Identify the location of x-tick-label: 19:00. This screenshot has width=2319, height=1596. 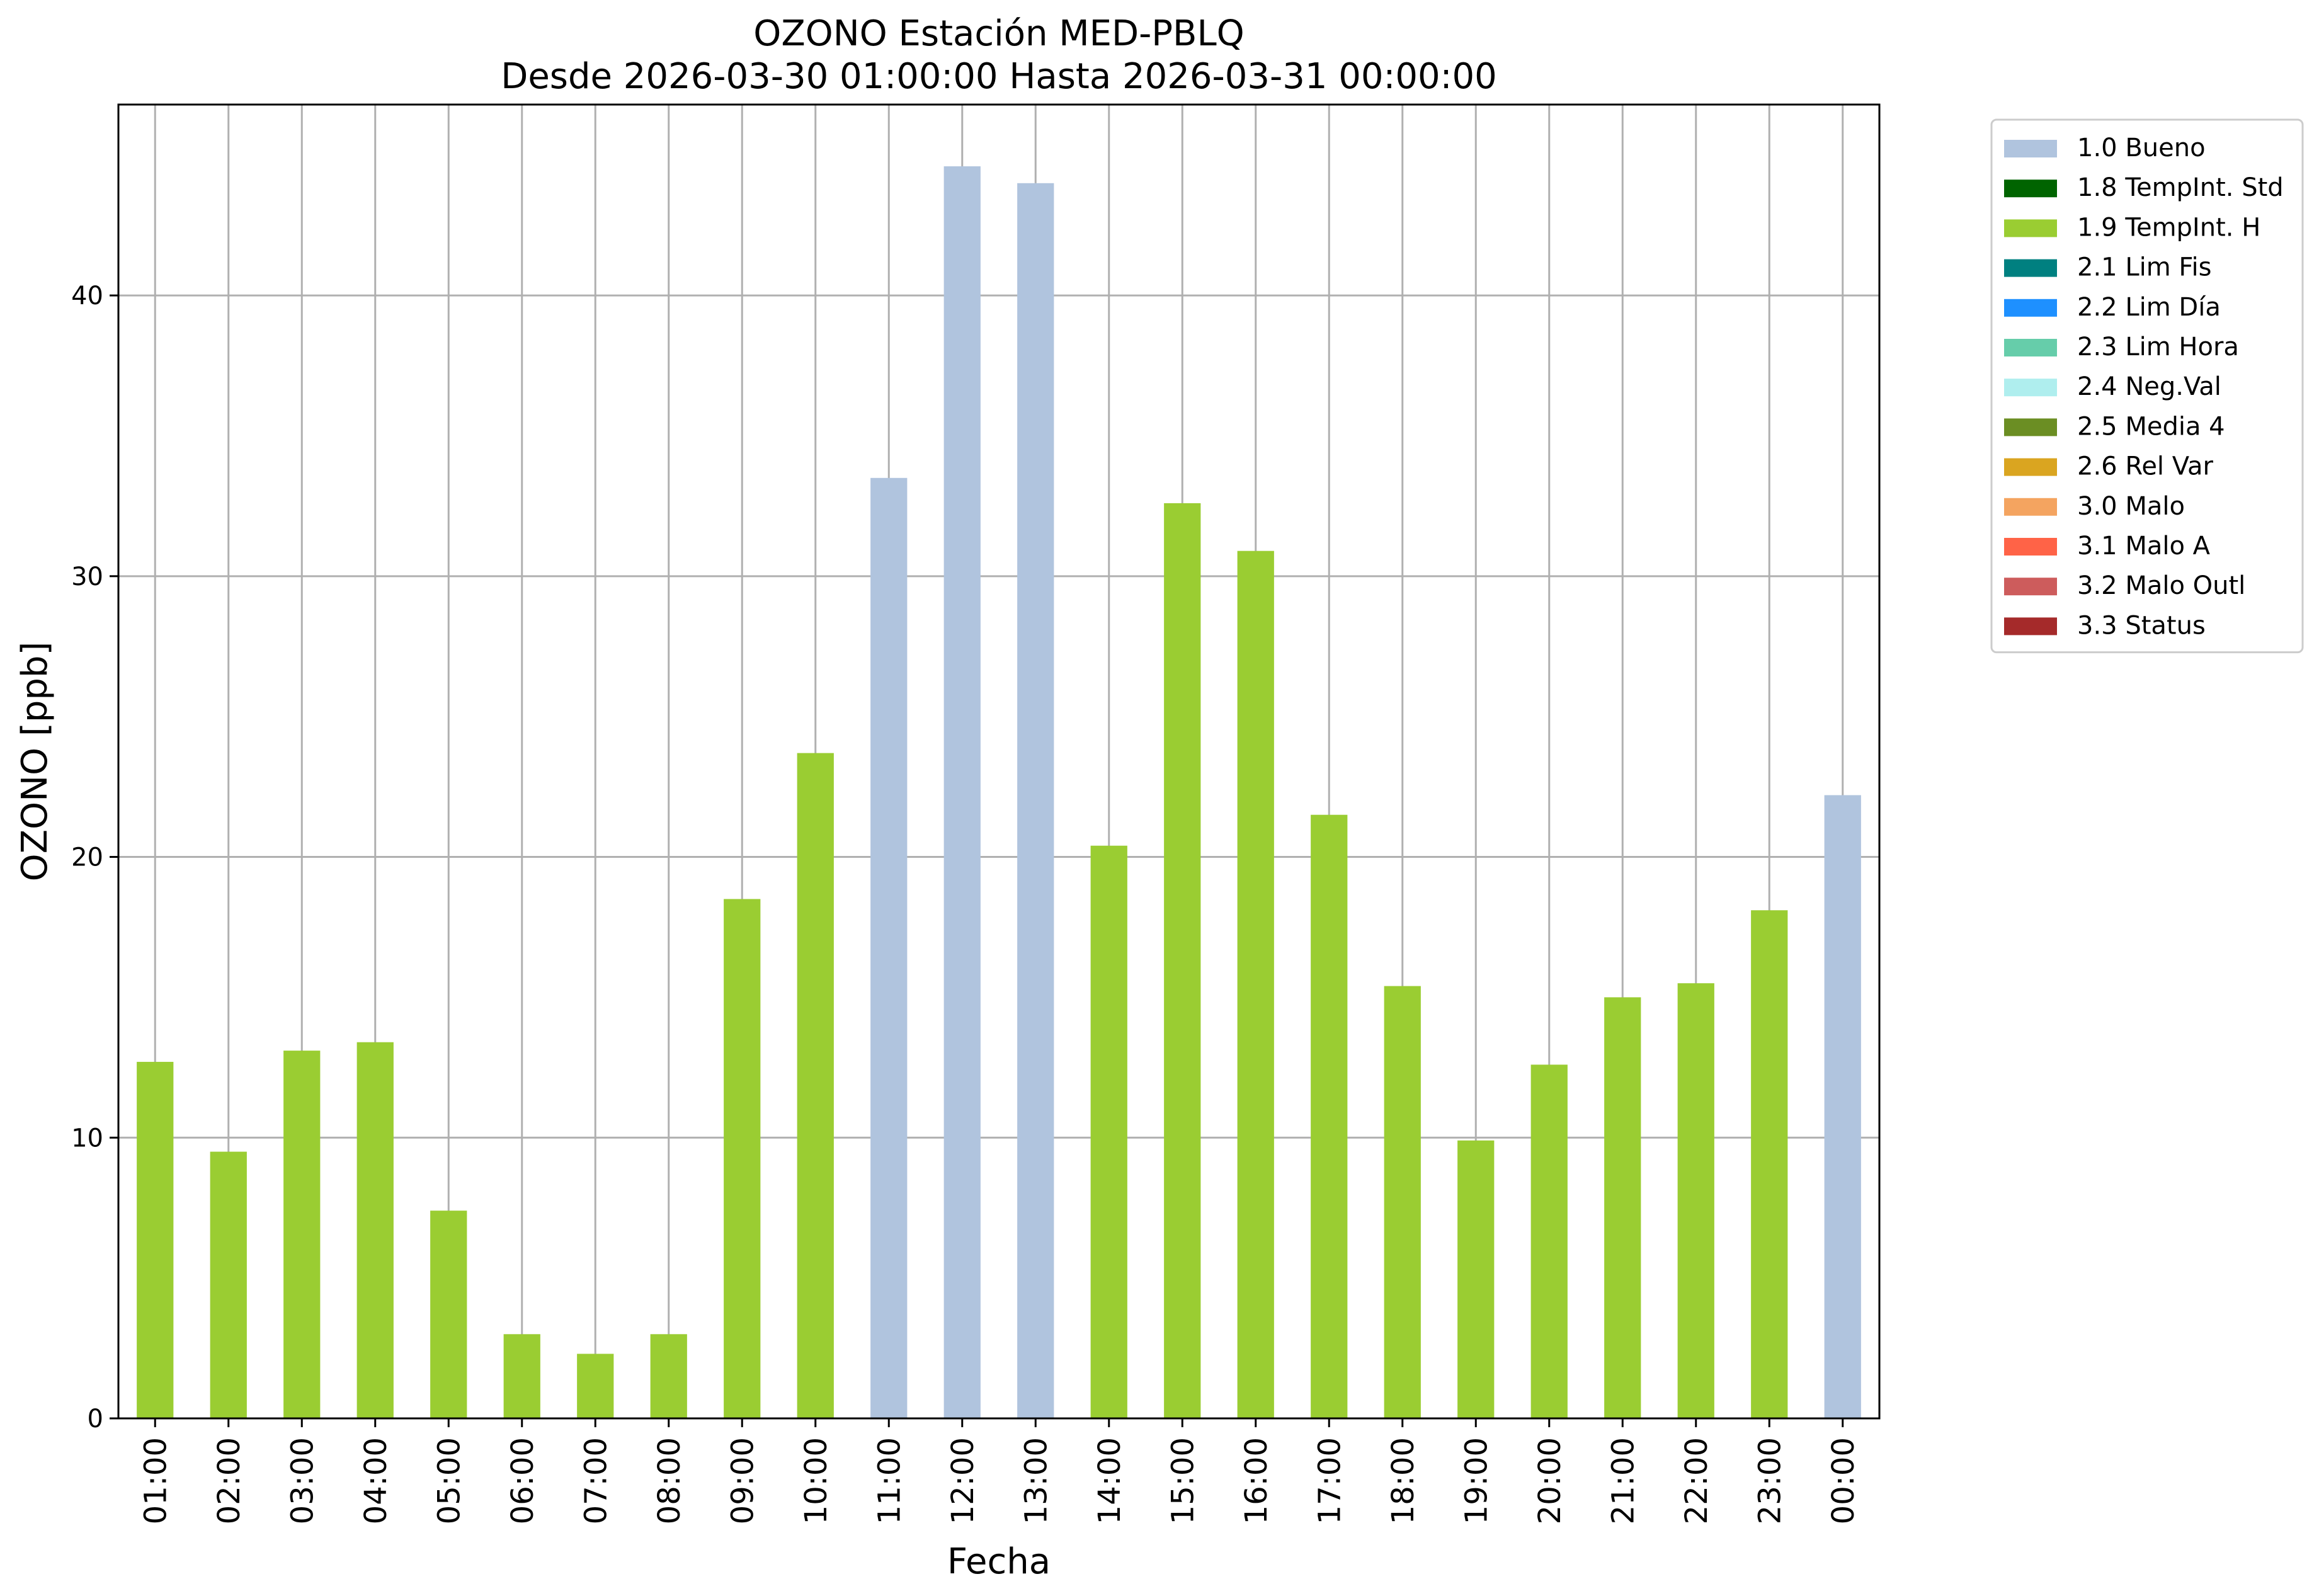
(1476, 1480).